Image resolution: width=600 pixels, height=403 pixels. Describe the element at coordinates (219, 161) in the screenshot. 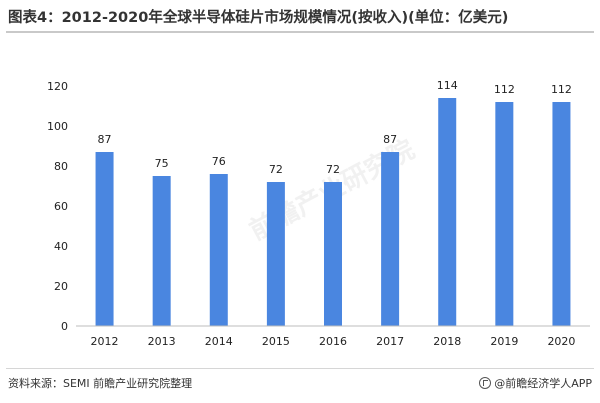

I see `data-label-2014: 76` at that location.